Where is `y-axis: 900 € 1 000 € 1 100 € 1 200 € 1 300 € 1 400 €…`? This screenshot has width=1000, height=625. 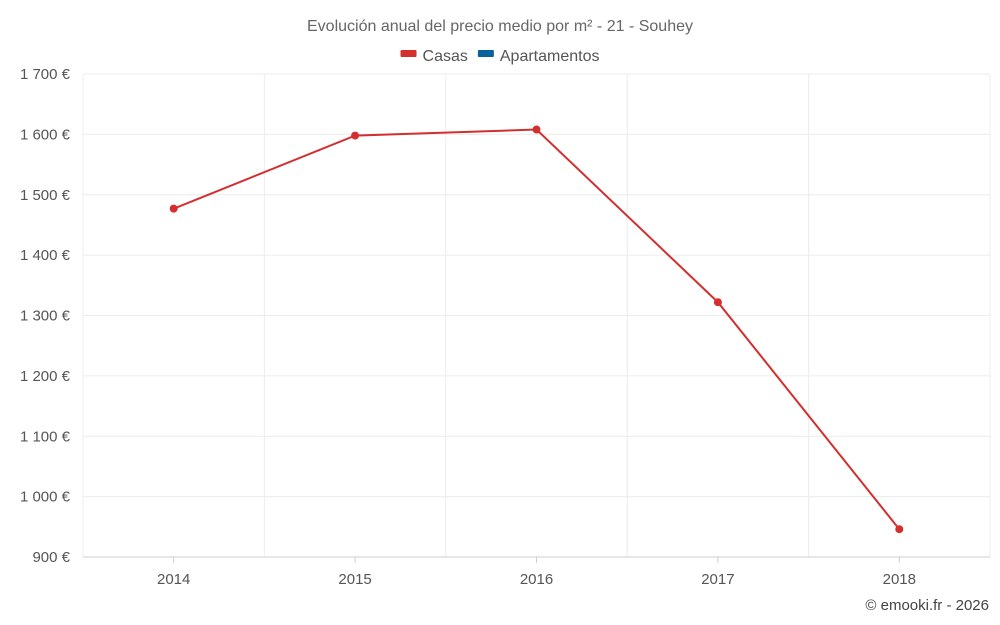
y-axis: 900 € 1 000 € 1 100 € 1 200 € 1 300 € 1 400 €… is located at coordinates (45, 316).